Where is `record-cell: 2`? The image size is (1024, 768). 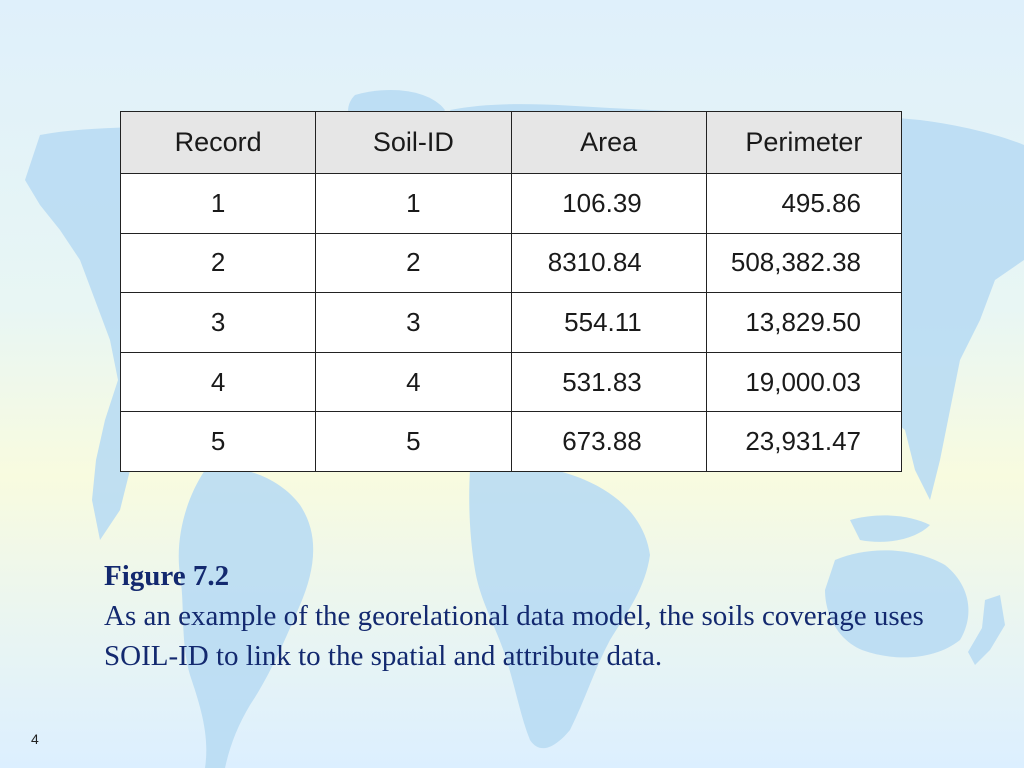
record-cell: 2 is located at coordinates (218, 263).